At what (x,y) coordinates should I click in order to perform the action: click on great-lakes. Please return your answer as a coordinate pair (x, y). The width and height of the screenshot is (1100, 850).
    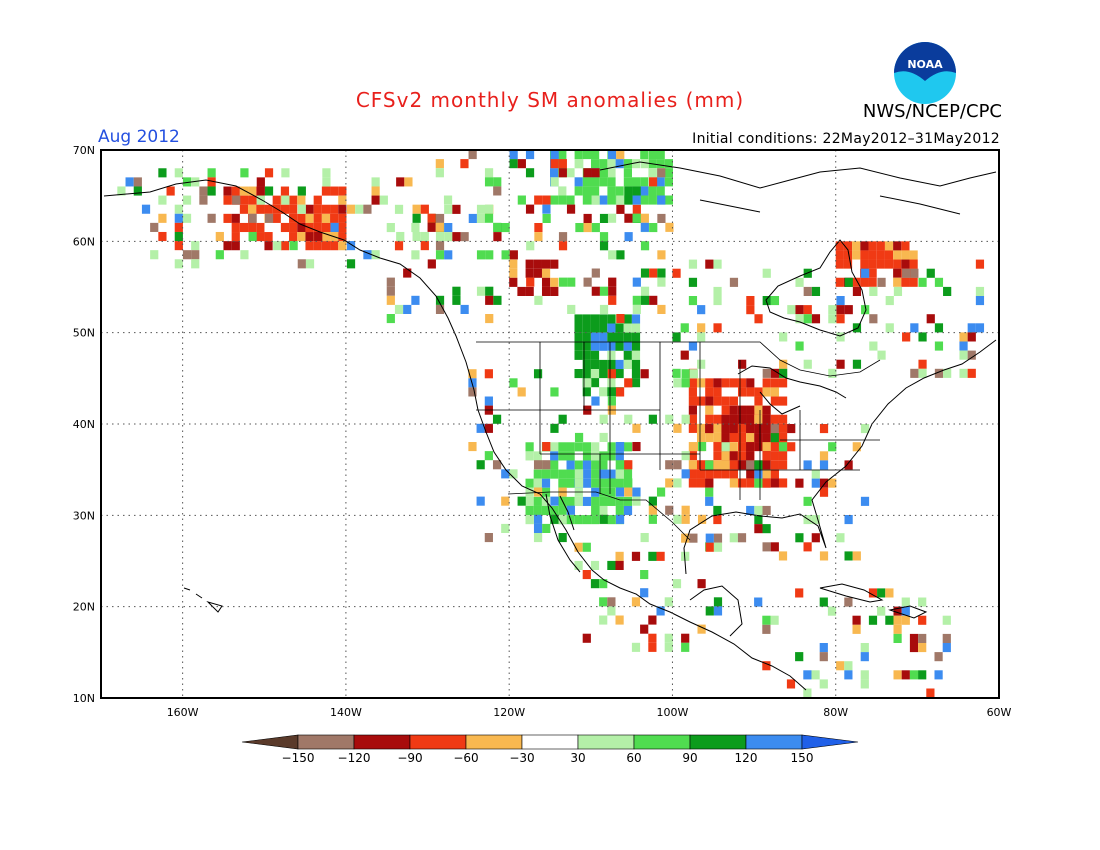
    Looking at the image, I should click on (792, 390).